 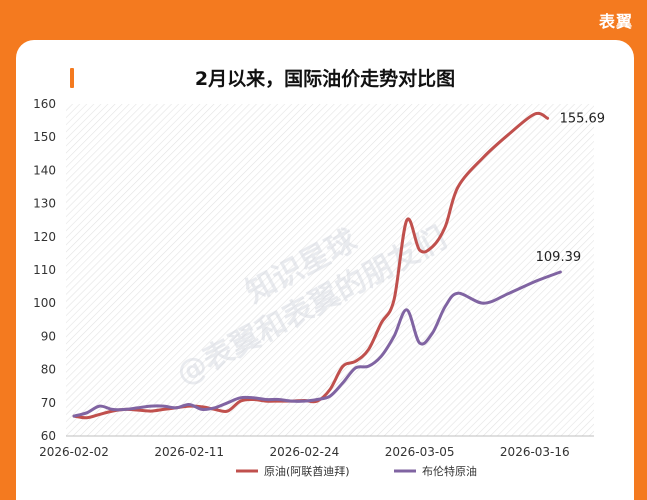 I want to click on y-tick-label: 90, so click(x=48, y=336).